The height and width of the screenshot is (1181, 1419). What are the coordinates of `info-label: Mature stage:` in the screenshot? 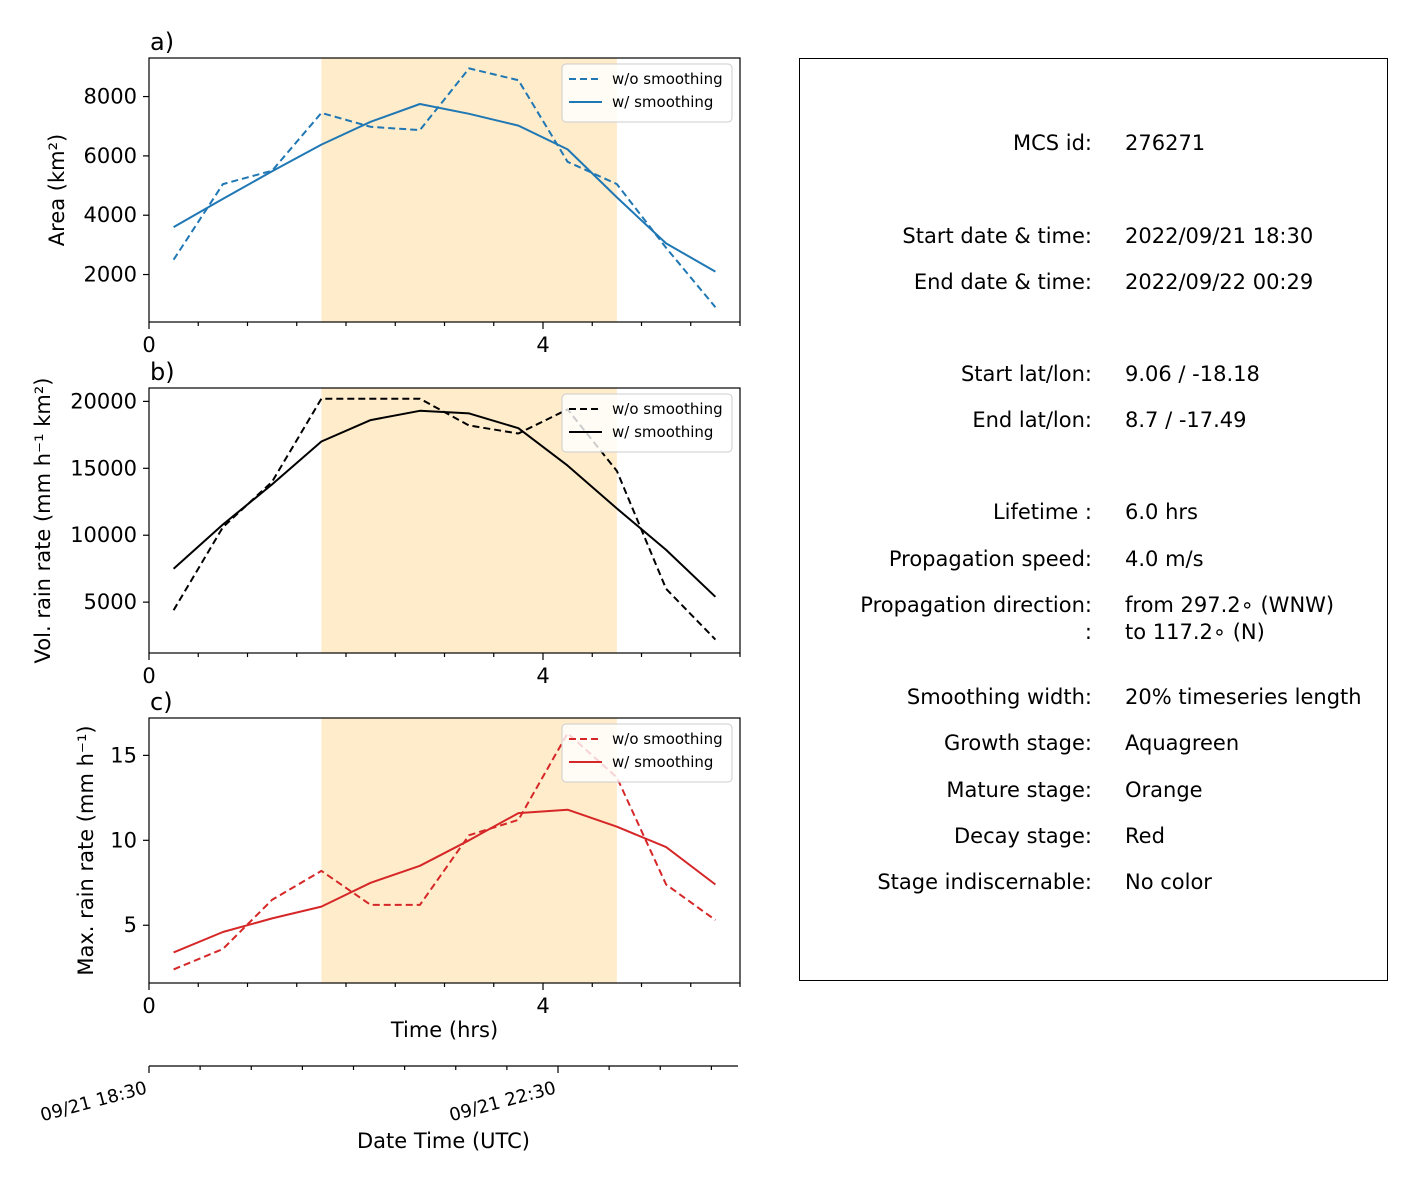 It's located at (1019, 790).